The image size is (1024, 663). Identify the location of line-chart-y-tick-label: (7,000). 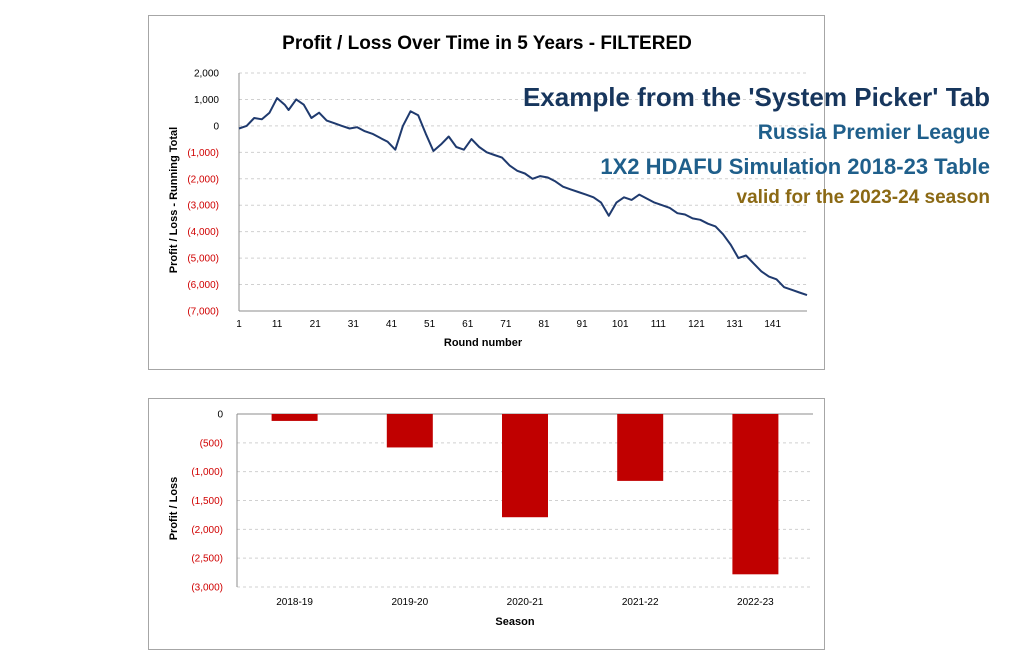
(203, 312).